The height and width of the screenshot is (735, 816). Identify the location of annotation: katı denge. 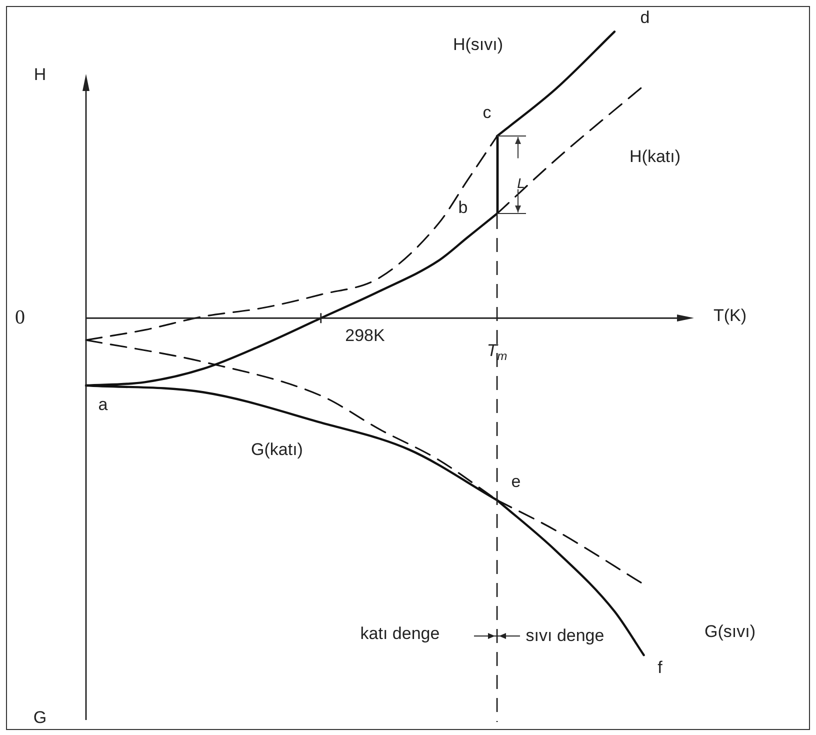
(400, 634).